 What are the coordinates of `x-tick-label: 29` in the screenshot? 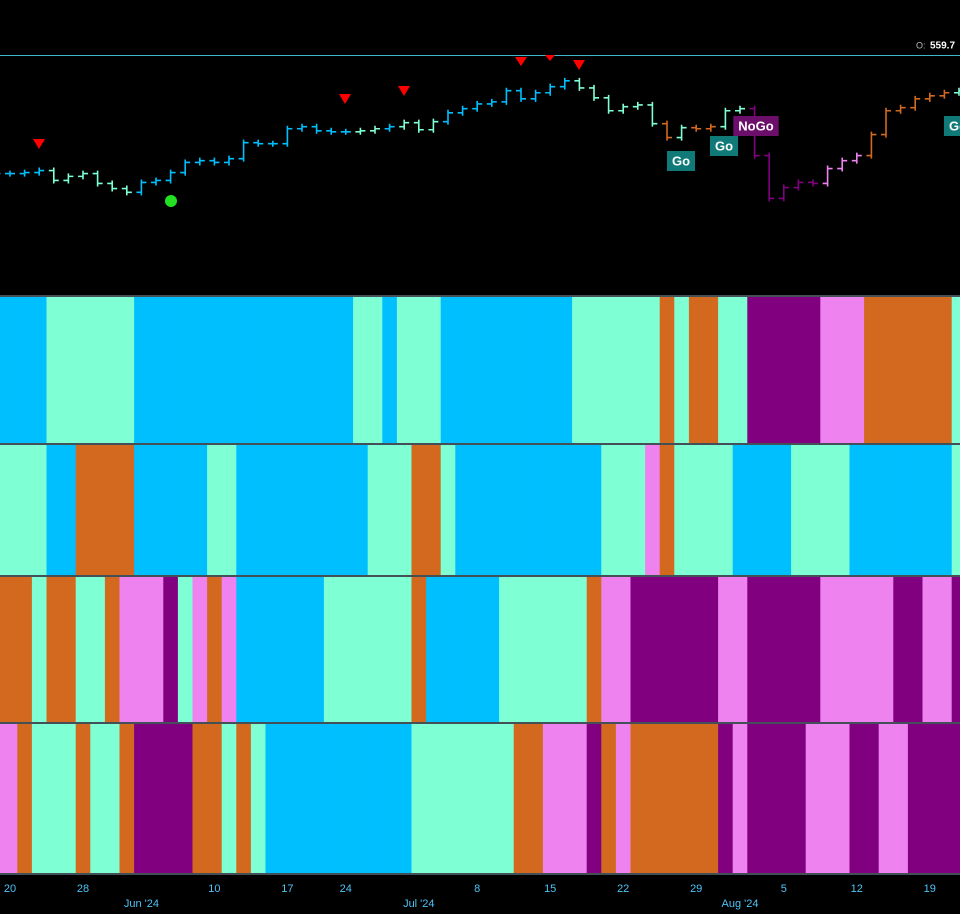 It's located at (696, 889).